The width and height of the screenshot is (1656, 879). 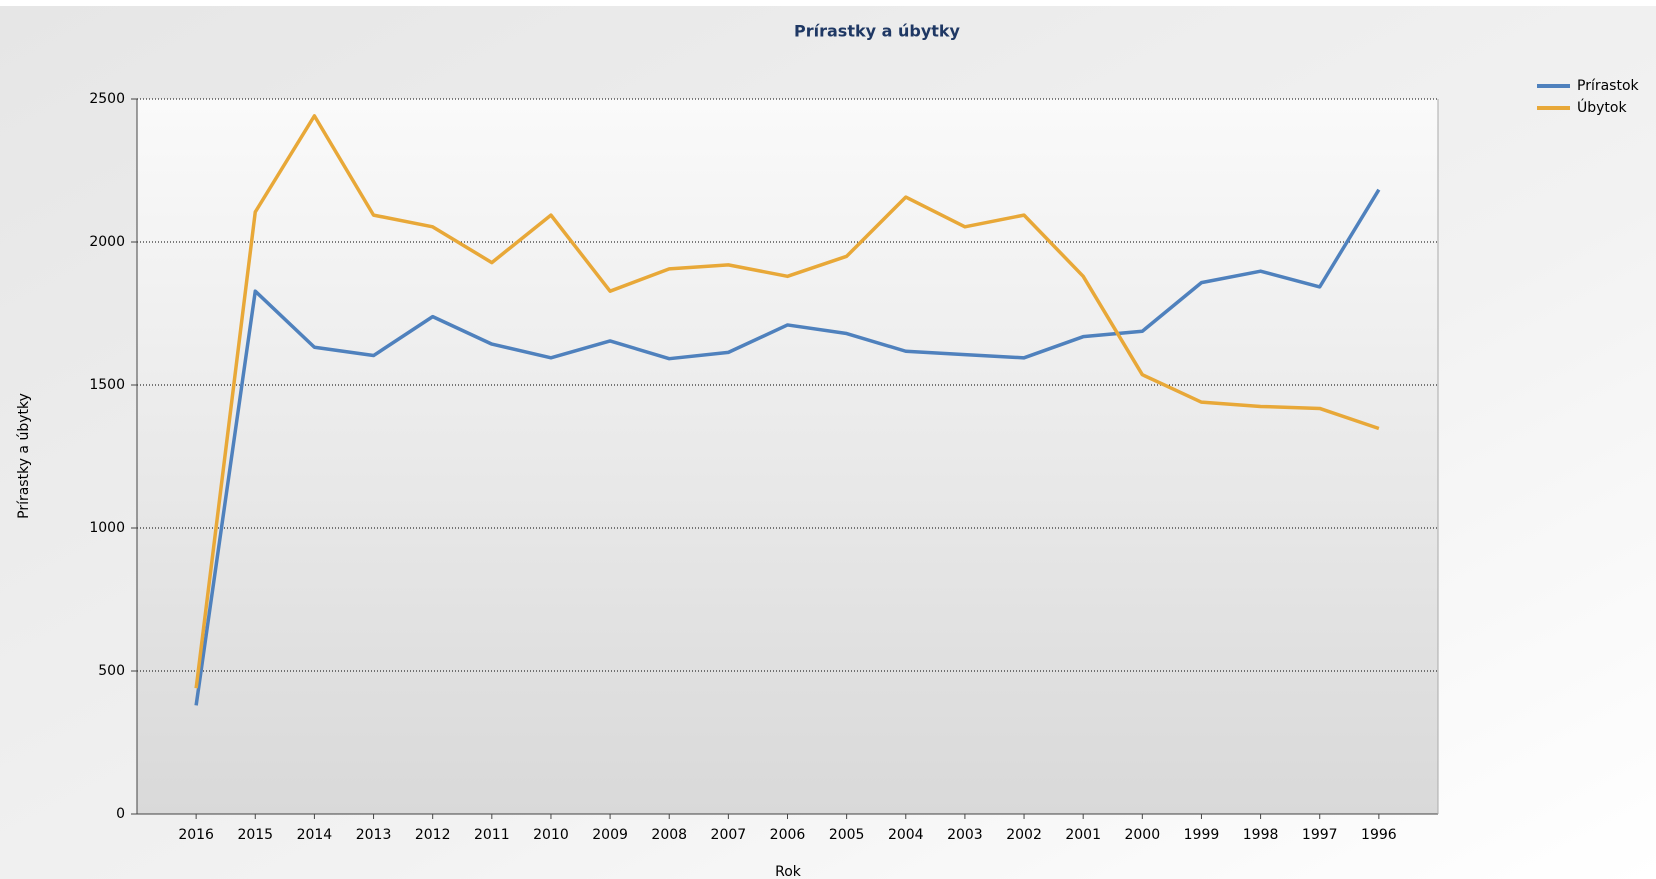 What do you see at coordinates (1602, 107) in the screenshot?
I see `legend-label: Úbytok` at bounding box center [1602, 107].